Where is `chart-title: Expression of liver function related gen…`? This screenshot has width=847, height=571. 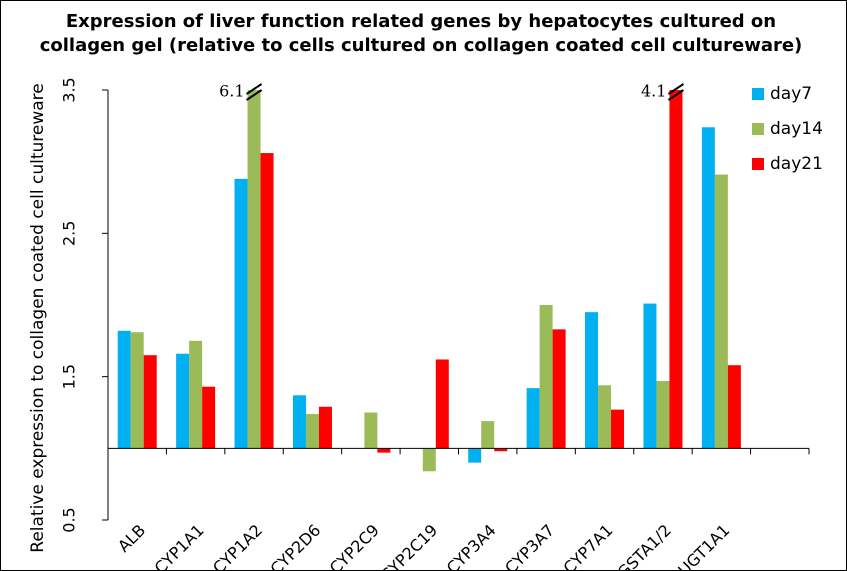 chart-title: Expression of liver function related gen… is located at coordinates (421, 21).